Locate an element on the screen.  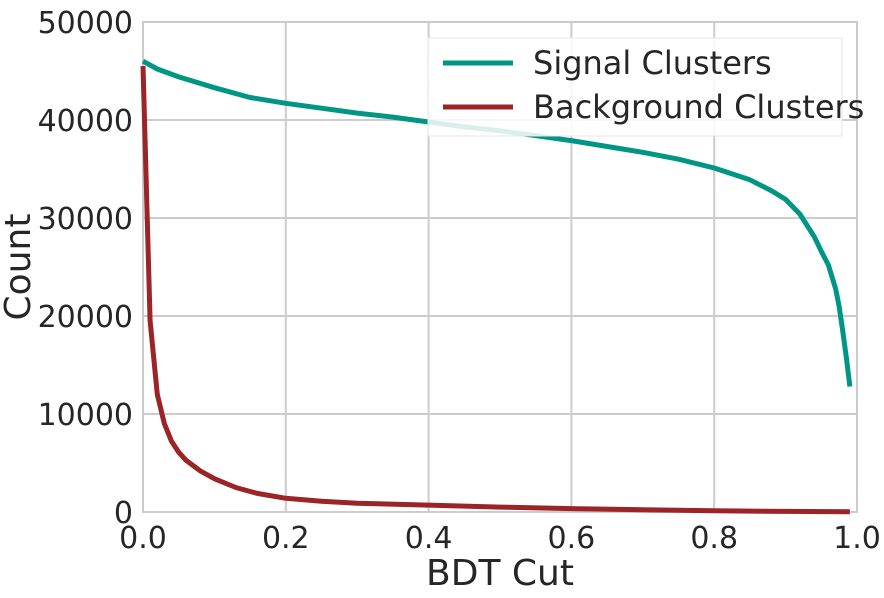
y-tick-label: 50000 is located at coordinates (85, 23).